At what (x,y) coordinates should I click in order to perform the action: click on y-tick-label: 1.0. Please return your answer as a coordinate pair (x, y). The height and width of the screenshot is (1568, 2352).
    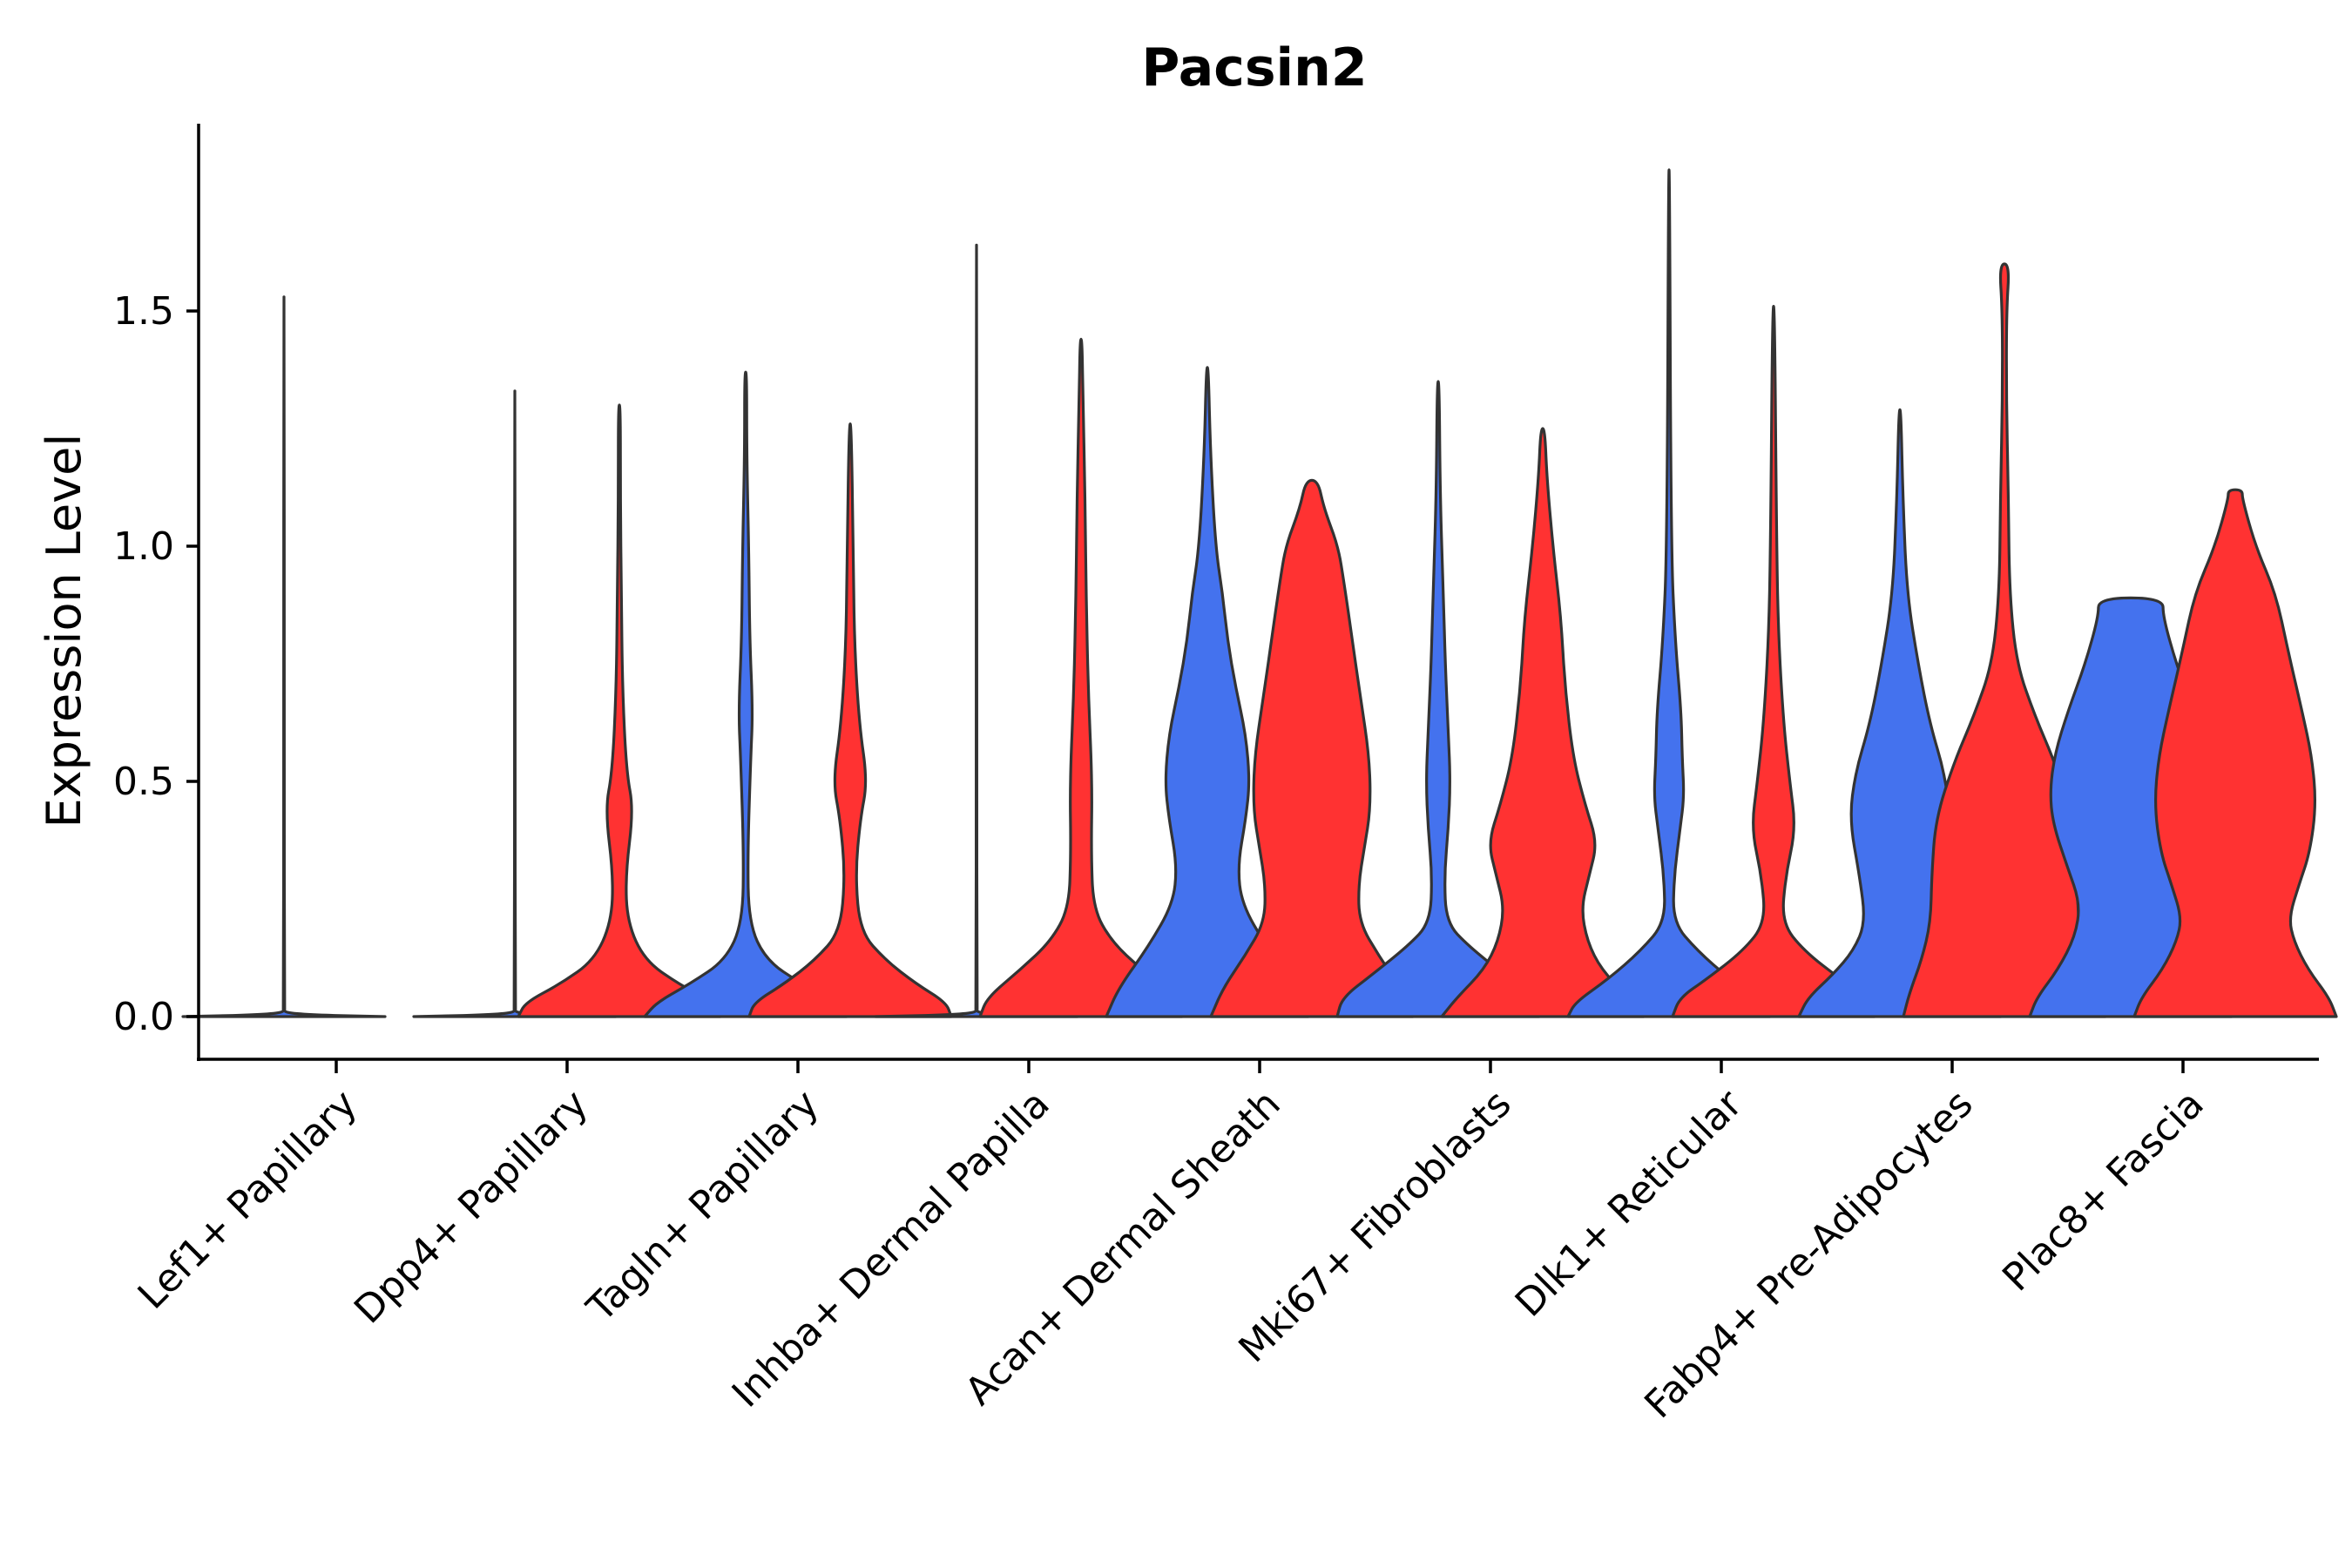
    Looking at the image, I should click on (143, 546).